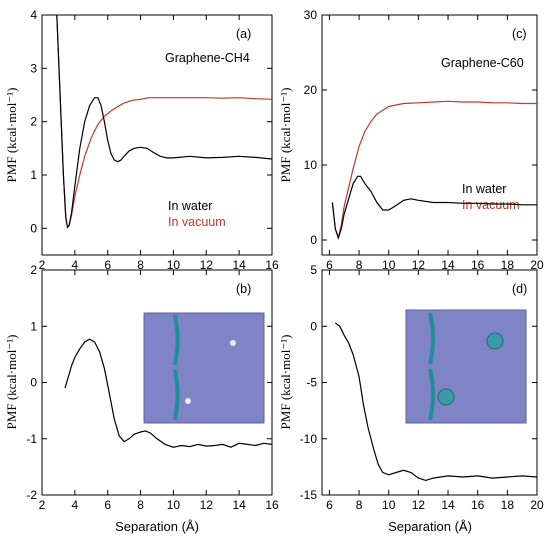  I want to click on panel-a-ytick-label: 0, so click(33, 228).